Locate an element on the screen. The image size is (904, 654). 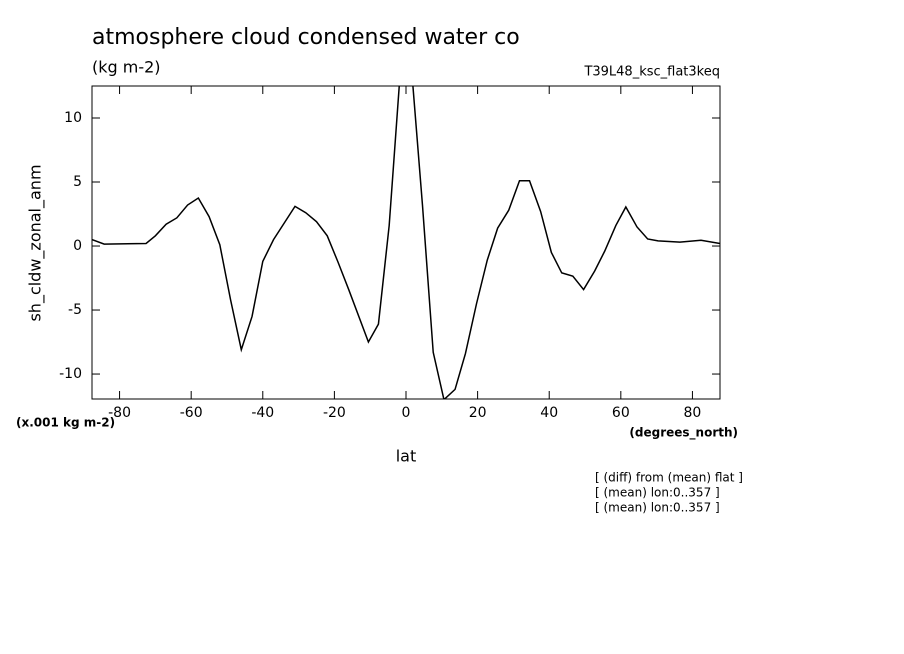
y-axis-label: sh_cldw_zonal_anm is located at coordinates (36, 242).